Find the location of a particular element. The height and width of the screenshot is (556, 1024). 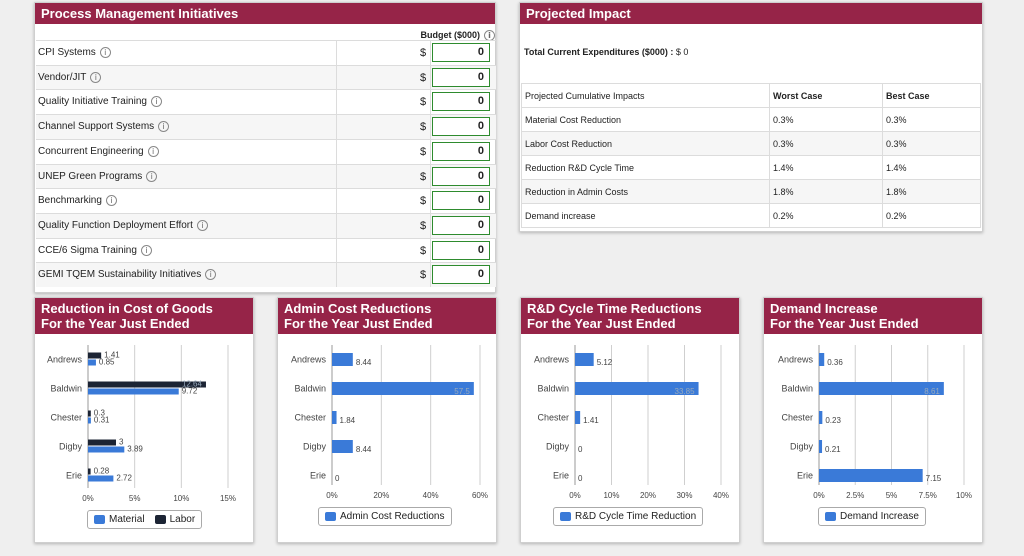

data-label: 8.61 is located at coordinates (932, 391).